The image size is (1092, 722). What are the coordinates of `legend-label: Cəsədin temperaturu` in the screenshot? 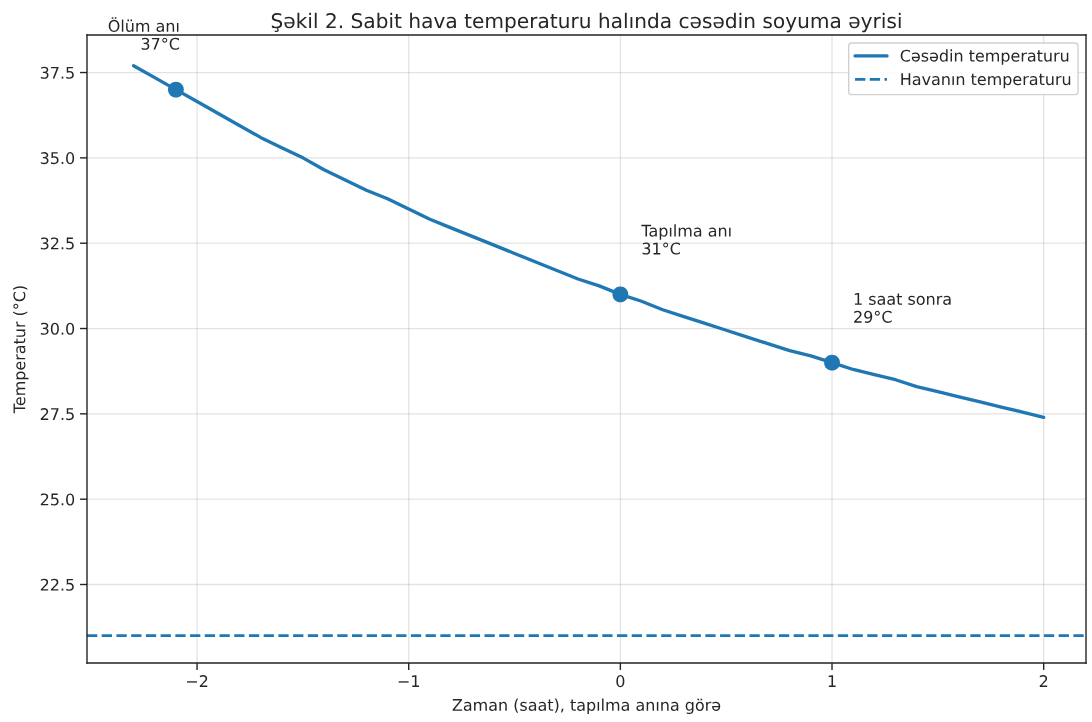 It's located at (984, 57).